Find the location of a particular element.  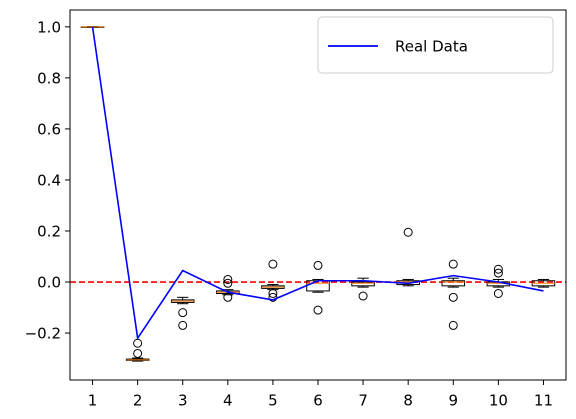

x-tick-label: 8 is located at coordinates (408, 401).